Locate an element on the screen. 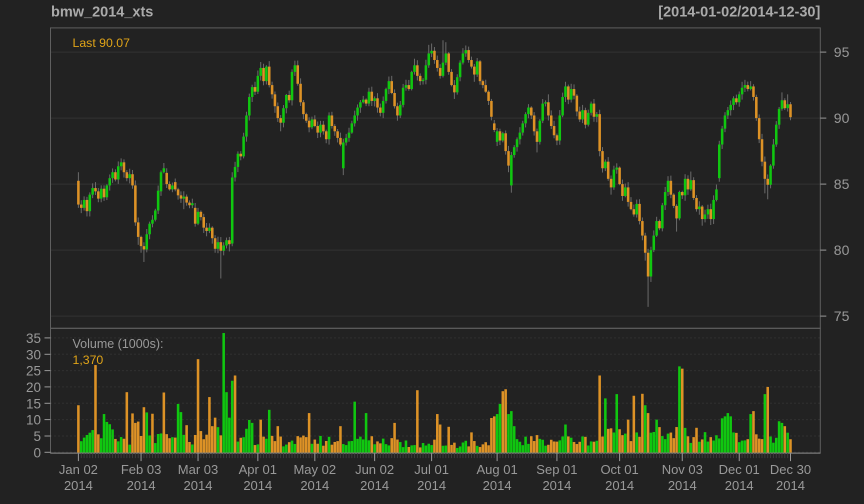 Image resolution: width=864 pixels, height=504 pixels. svg-text: 10 is located at coordinates (33, 420).